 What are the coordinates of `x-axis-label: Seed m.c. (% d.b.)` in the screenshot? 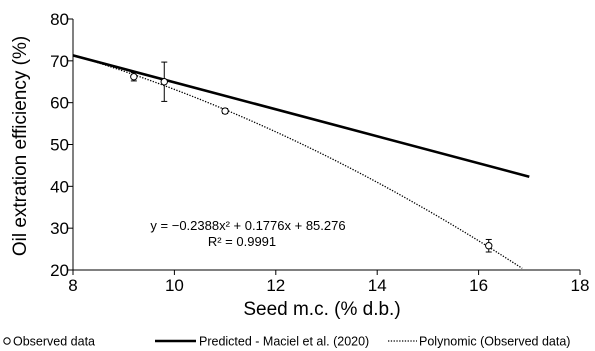 It's located at (321, 309).